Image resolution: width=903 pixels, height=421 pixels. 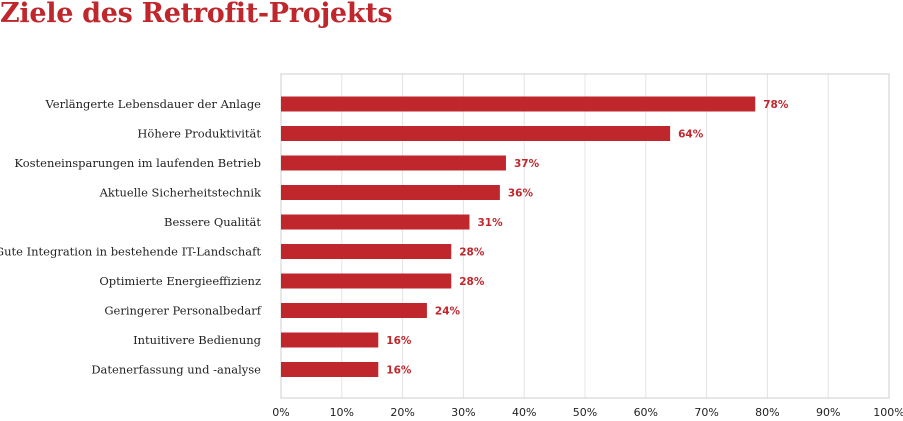 I want to click on category-label: Datenerfassung und -analyse, so click(x=176, y=370).